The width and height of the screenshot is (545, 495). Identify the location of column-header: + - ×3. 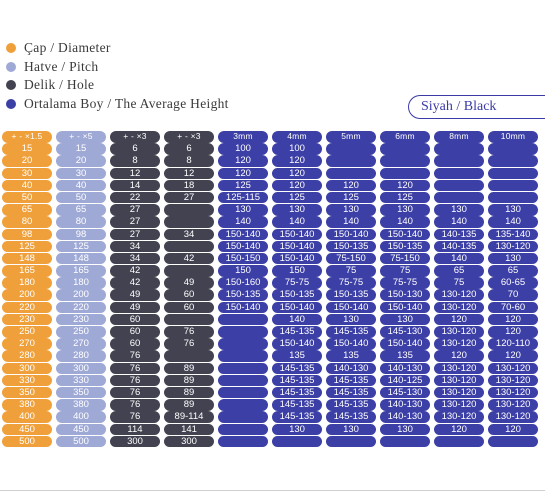
(135, 137).